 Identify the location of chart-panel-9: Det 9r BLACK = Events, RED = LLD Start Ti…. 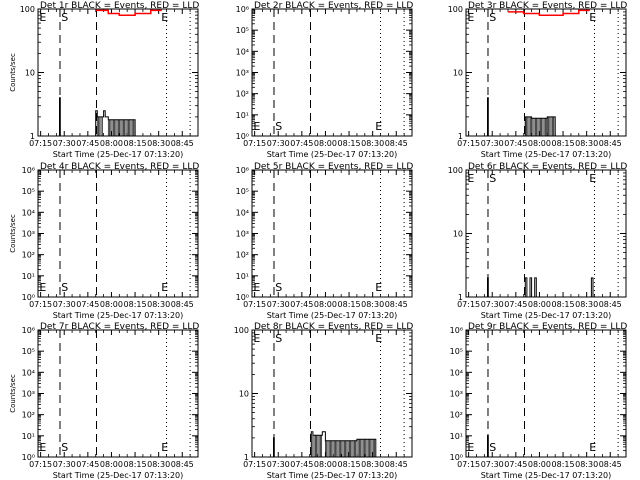
(539, 401).